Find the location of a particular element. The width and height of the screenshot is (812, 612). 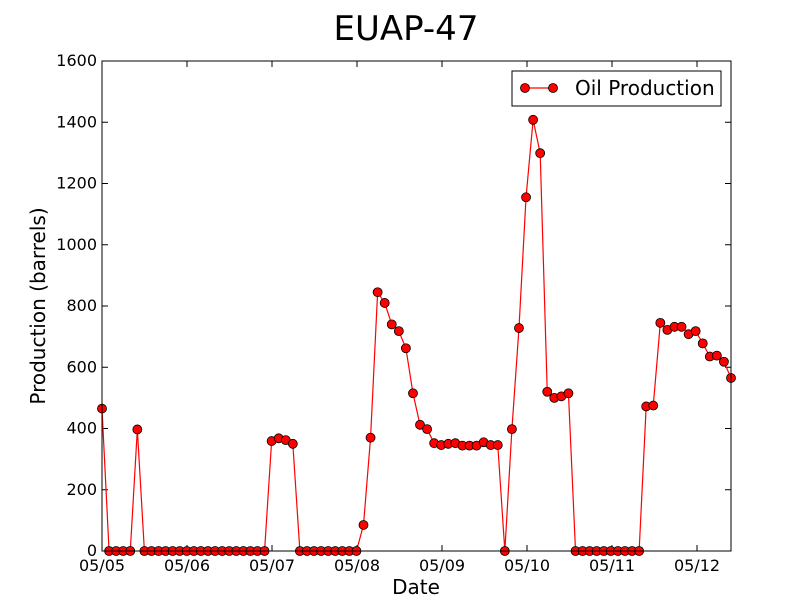

y-tick-label: 1400 is located at coordinates (76, 121).